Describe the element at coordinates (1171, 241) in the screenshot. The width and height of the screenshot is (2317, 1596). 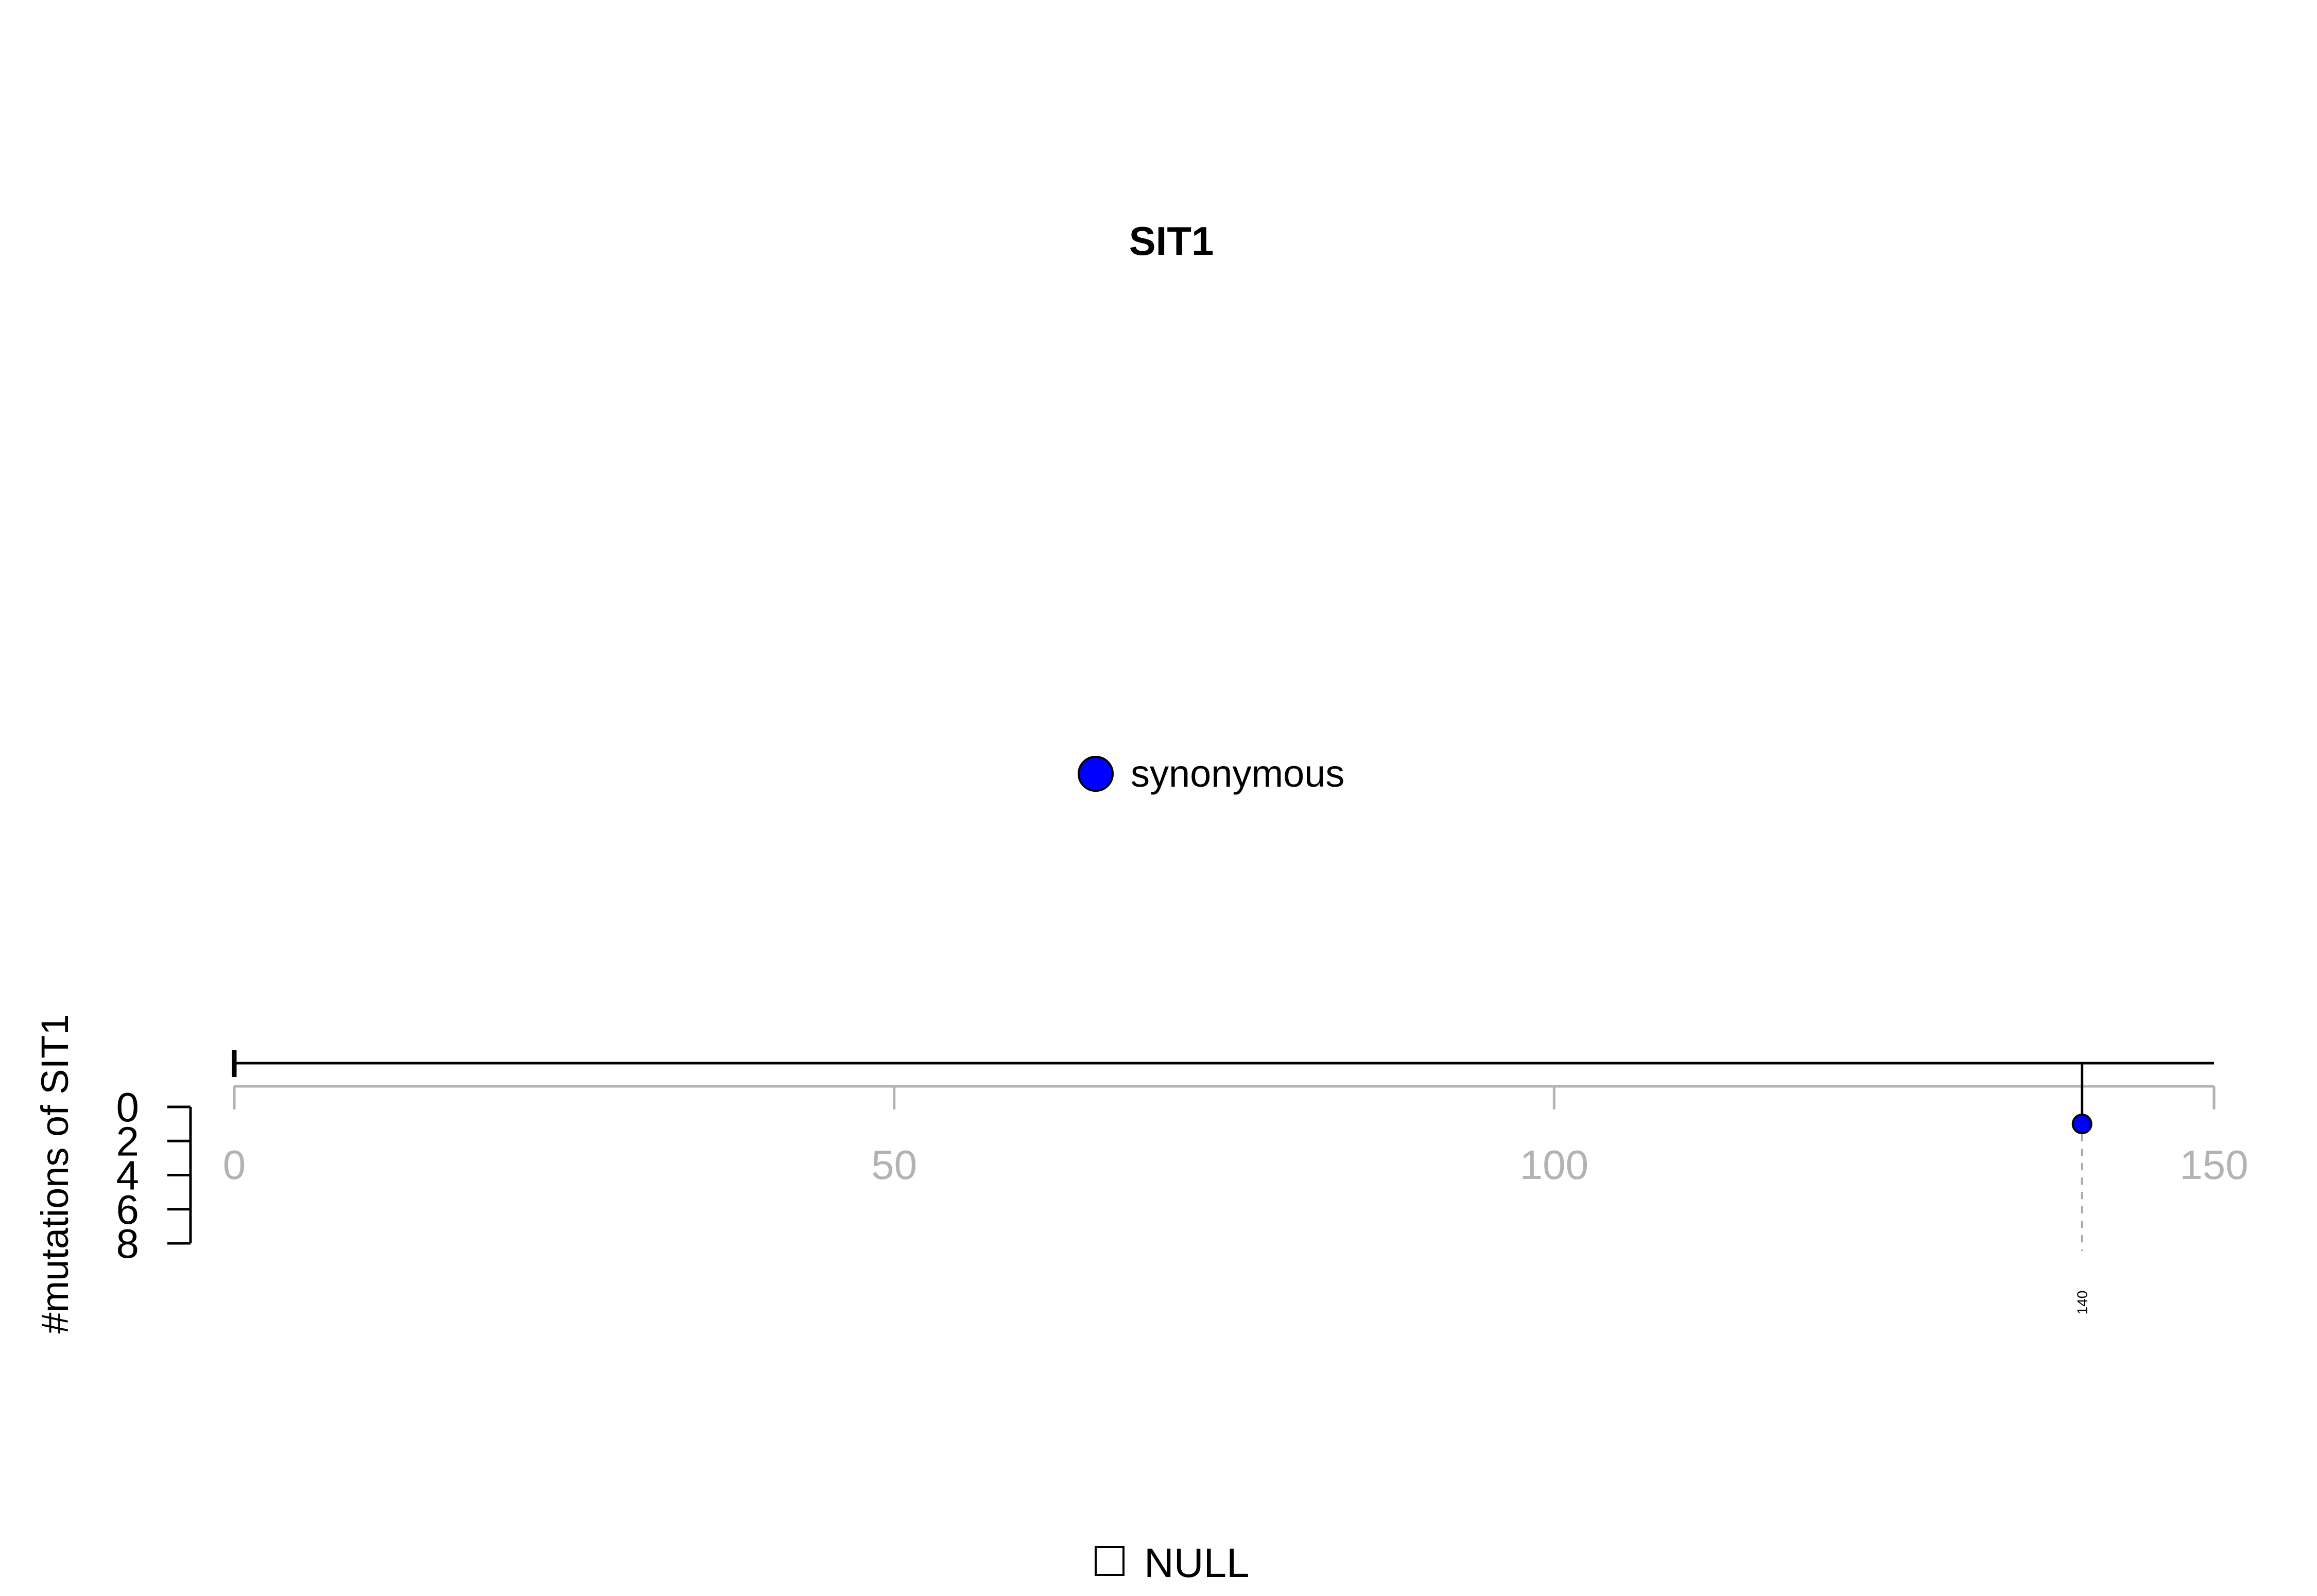
I see `chart-title: SIT1` at that location.